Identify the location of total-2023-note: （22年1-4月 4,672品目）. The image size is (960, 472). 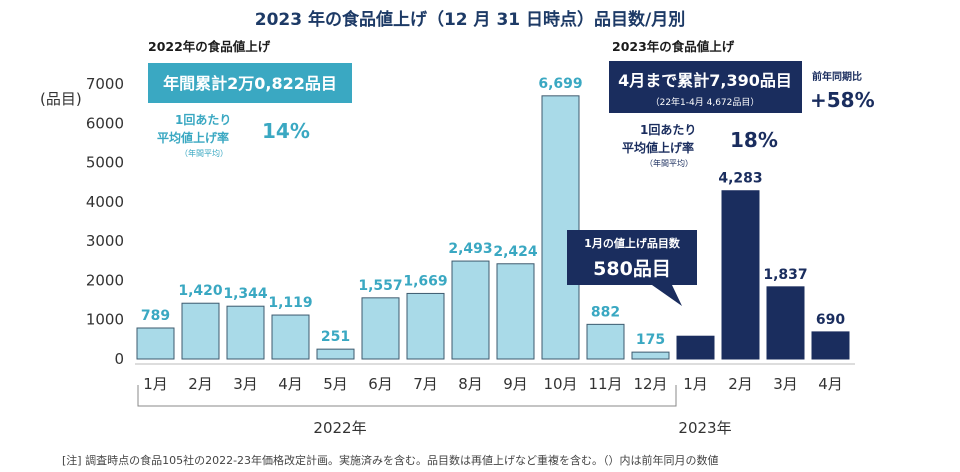
(705, 102).